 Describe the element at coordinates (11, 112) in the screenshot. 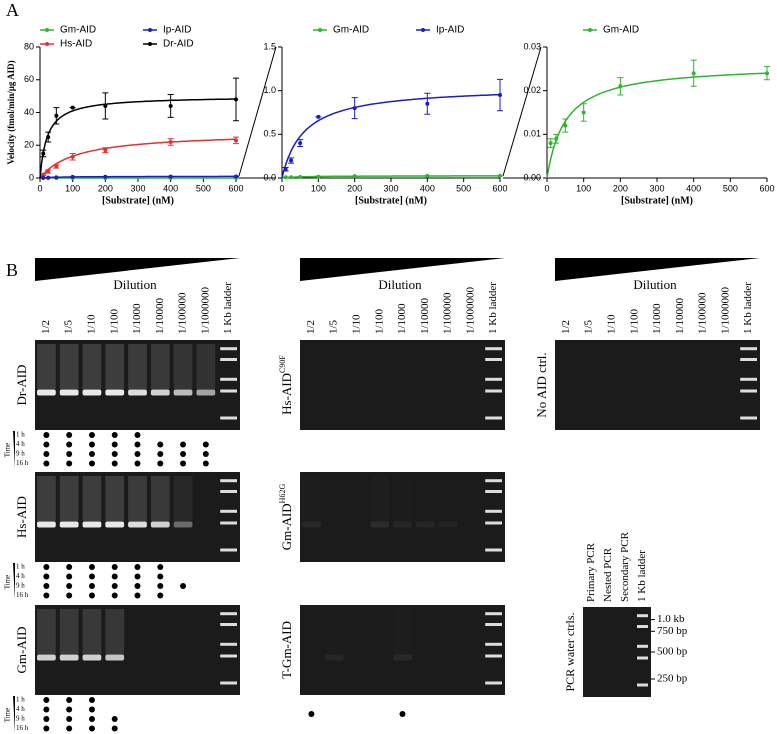

I see `y-axis-label: Velocity (fmol/min/µg AID)` at that location.